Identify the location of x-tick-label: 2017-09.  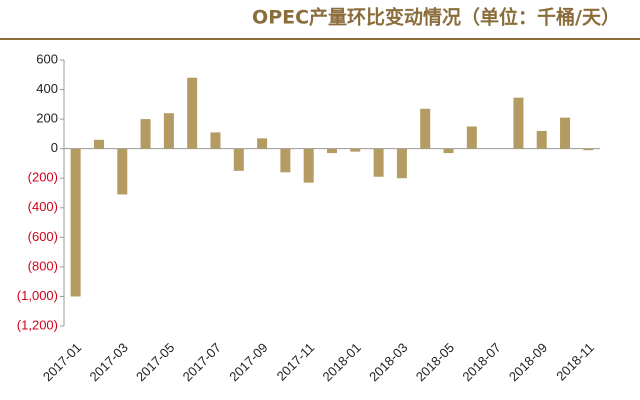
(248, 362).